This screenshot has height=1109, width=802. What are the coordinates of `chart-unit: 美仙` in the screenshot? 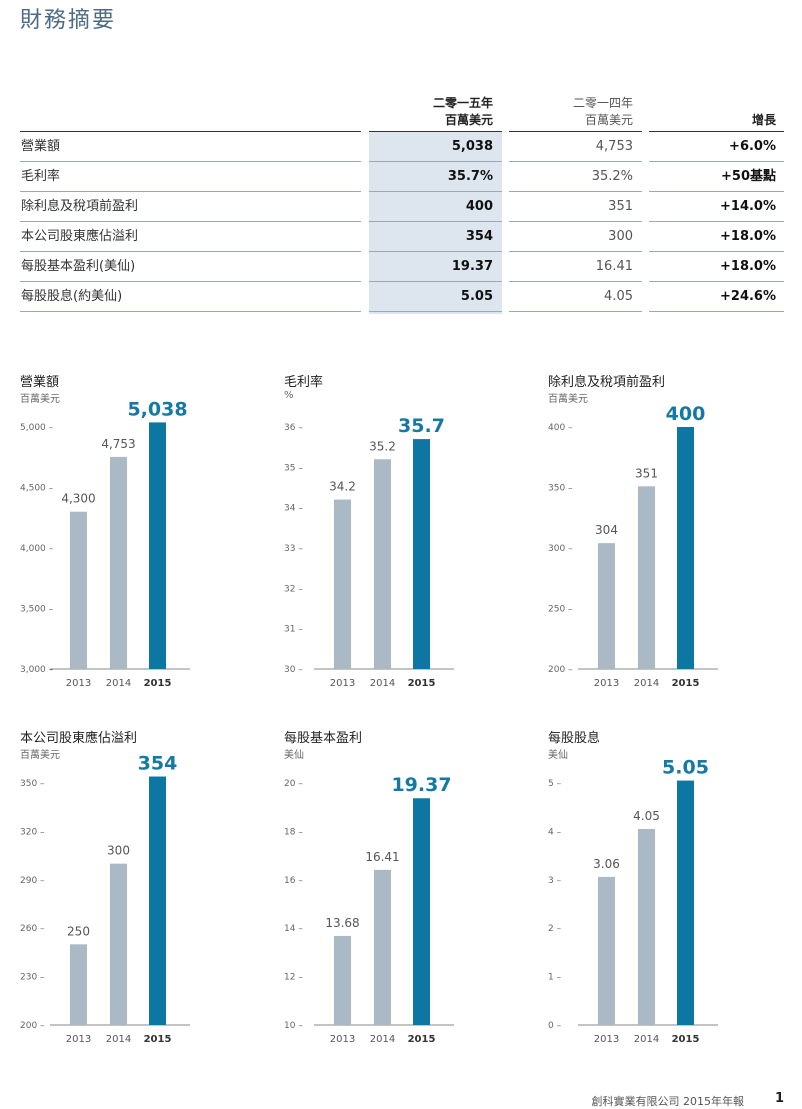 It's located at (294, 755).